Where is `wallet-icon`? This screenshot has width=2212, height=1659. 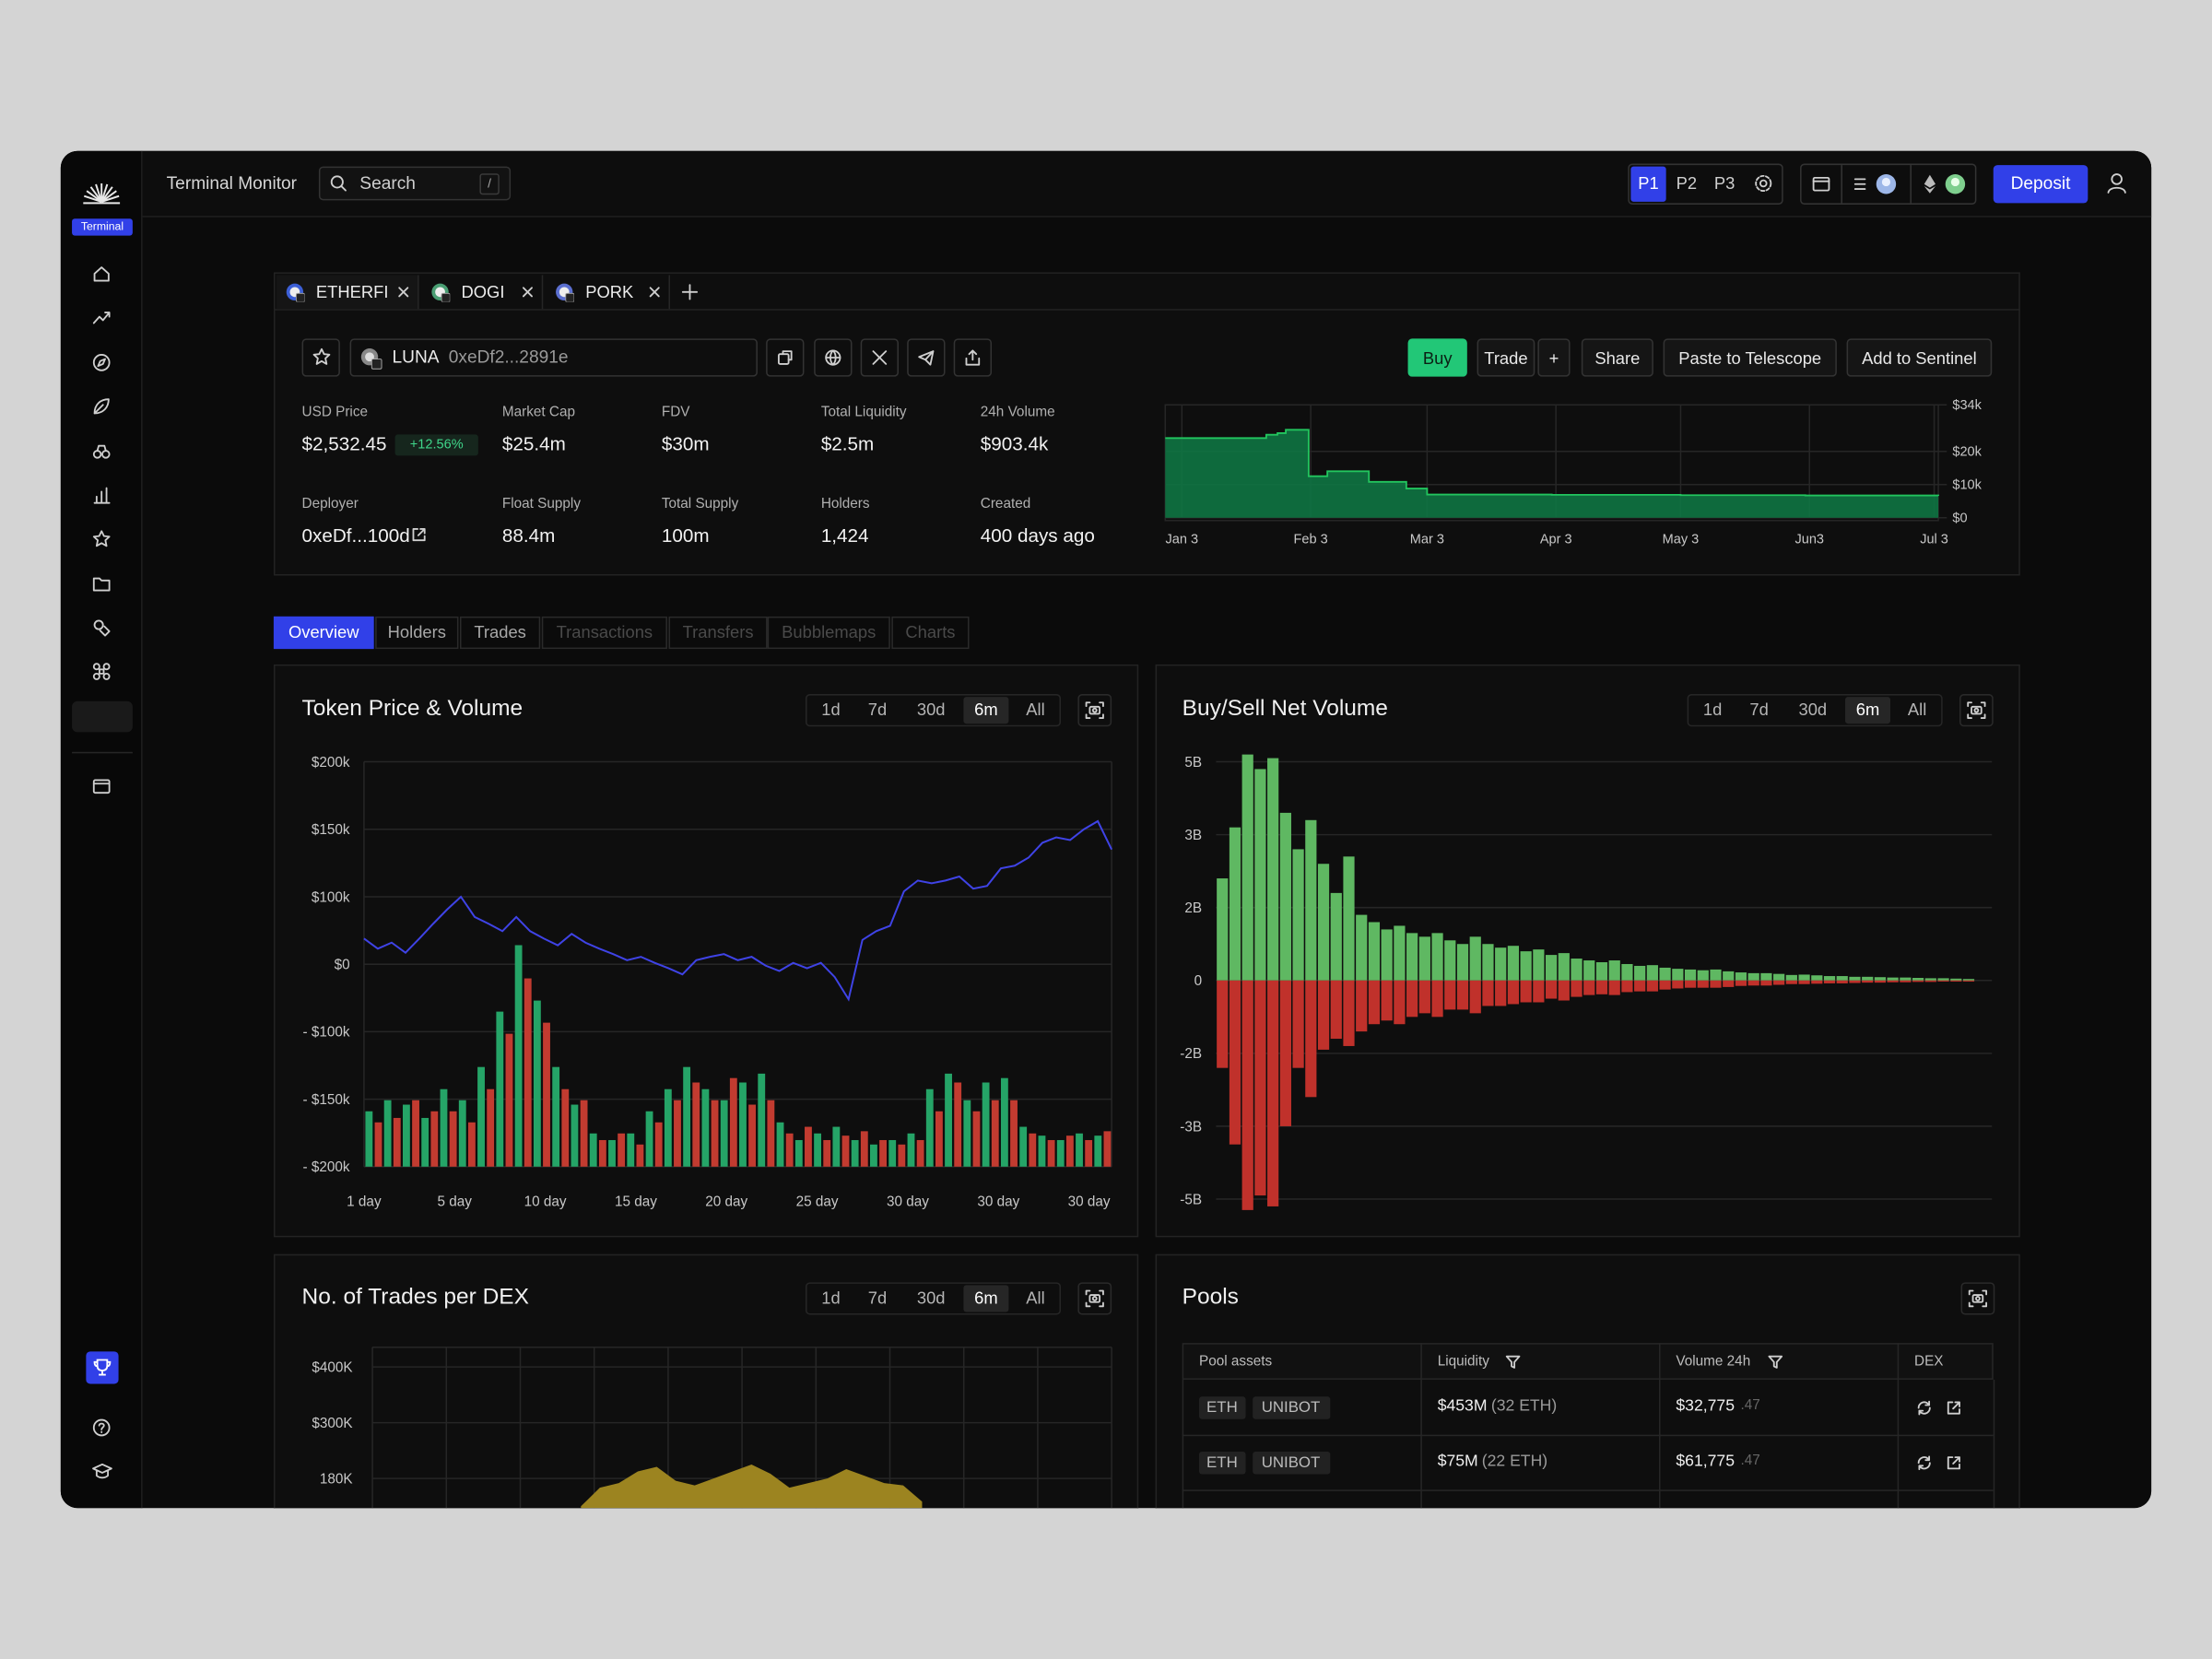
wallet-icon is located at coordinates (1821, 184).